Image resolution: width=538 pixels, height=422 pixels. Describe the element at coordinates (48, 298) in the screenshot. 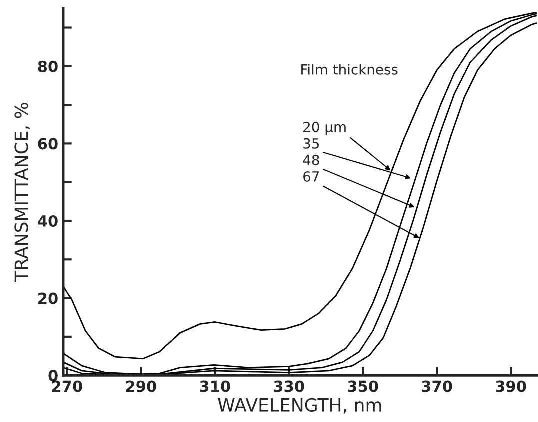

I see `y-tick-label: 20` at that location.